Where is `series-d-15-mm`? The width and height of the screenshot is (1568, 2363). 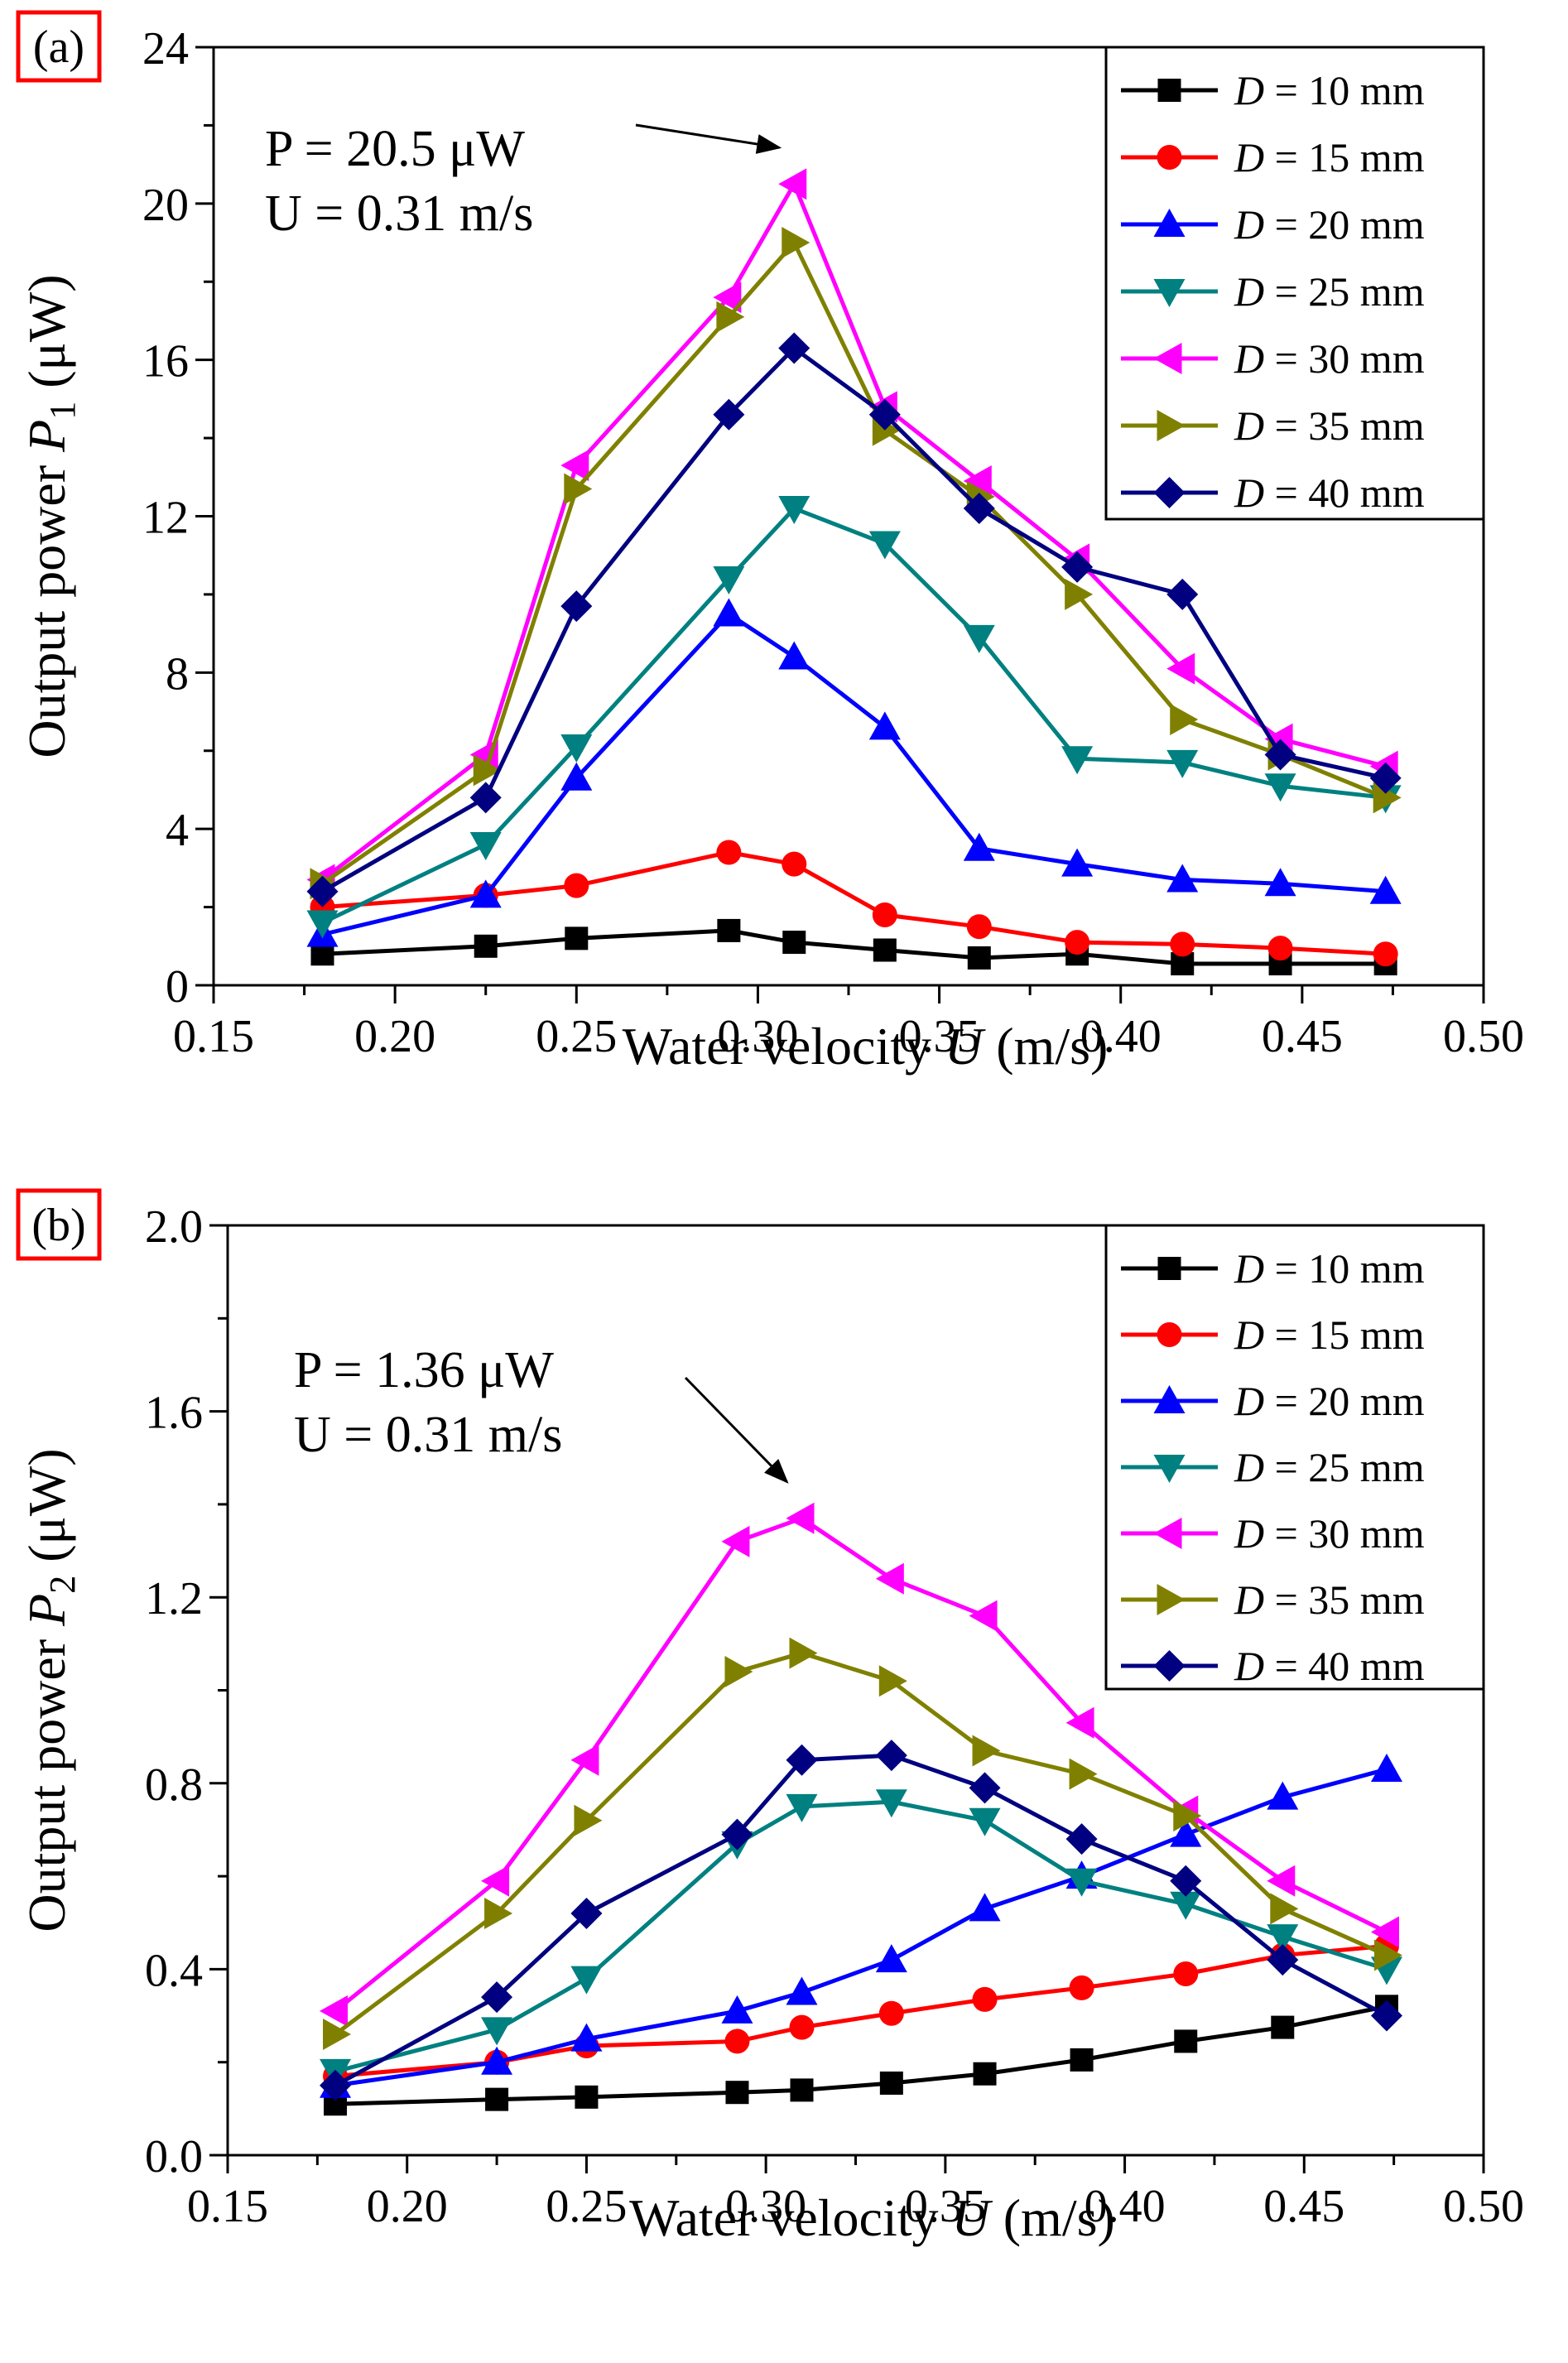 series-d-15-mm is located at coordinates (854, 903).